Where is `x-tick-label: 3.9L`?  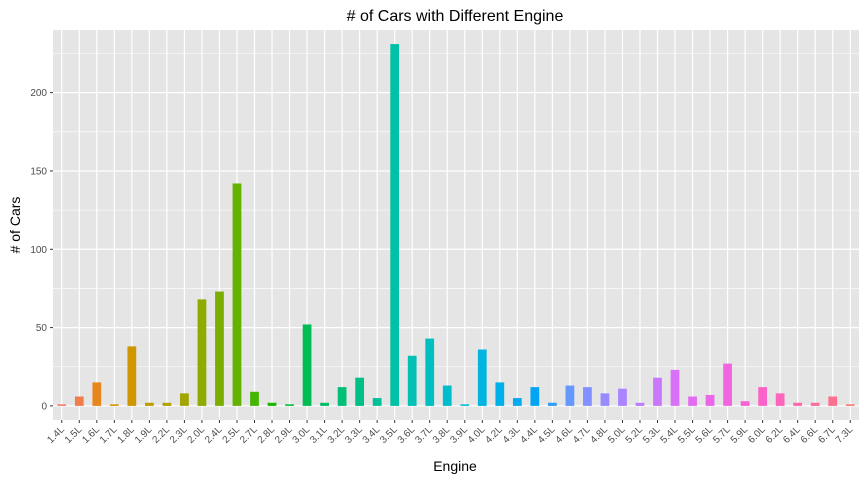 x-tick-label: 3.9L is located at coordinates (459, 435).